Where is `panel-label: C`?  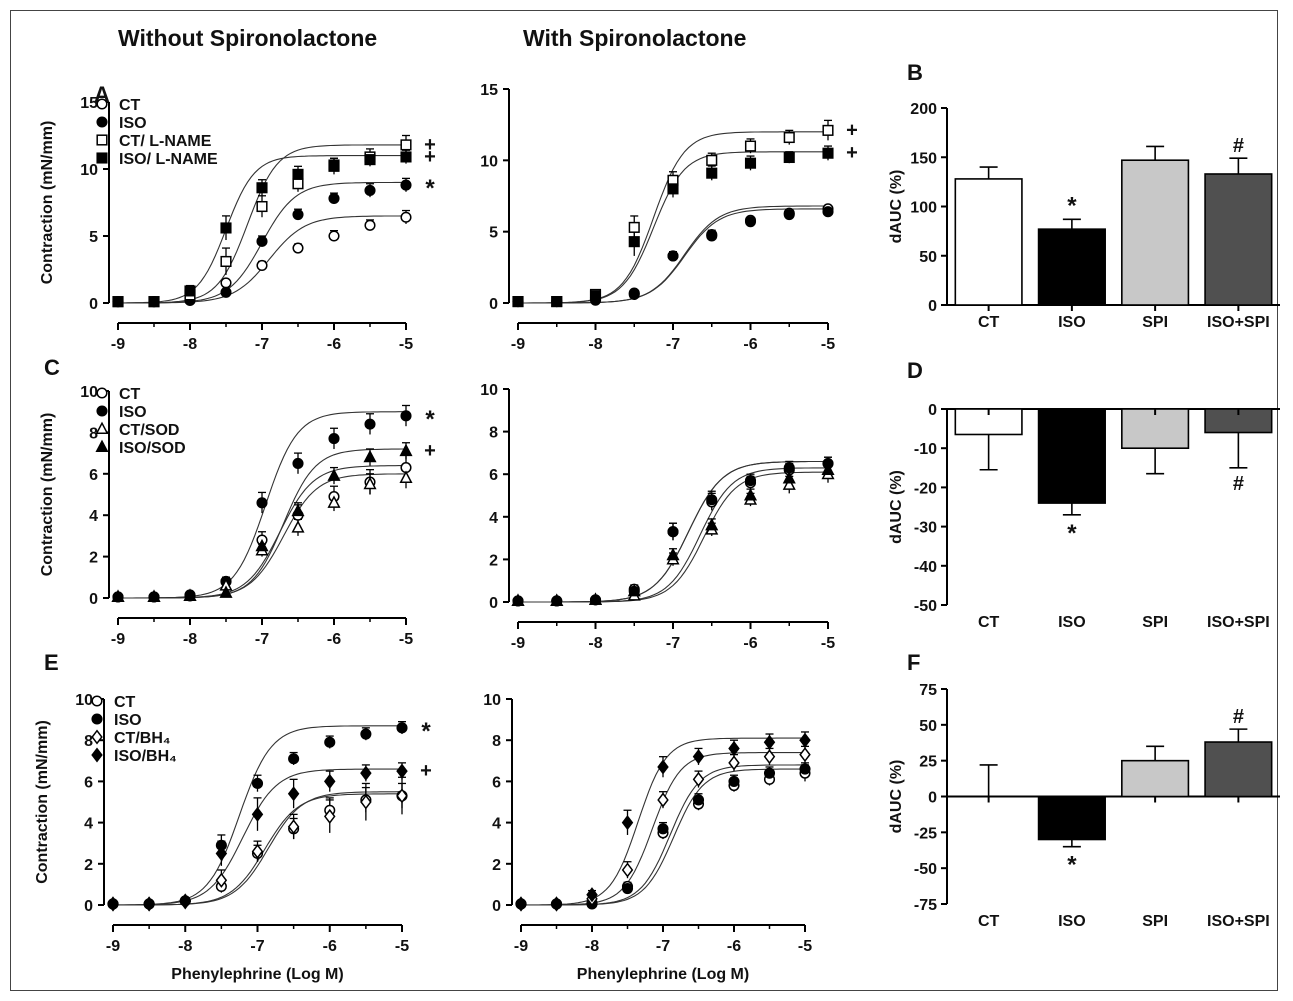 panel-label: C is located at coordinates (52, 367).